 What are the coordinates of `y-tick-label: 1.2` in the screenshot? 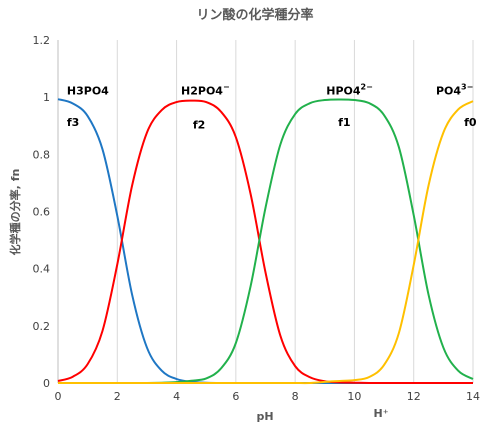 It's located at (42, 40).